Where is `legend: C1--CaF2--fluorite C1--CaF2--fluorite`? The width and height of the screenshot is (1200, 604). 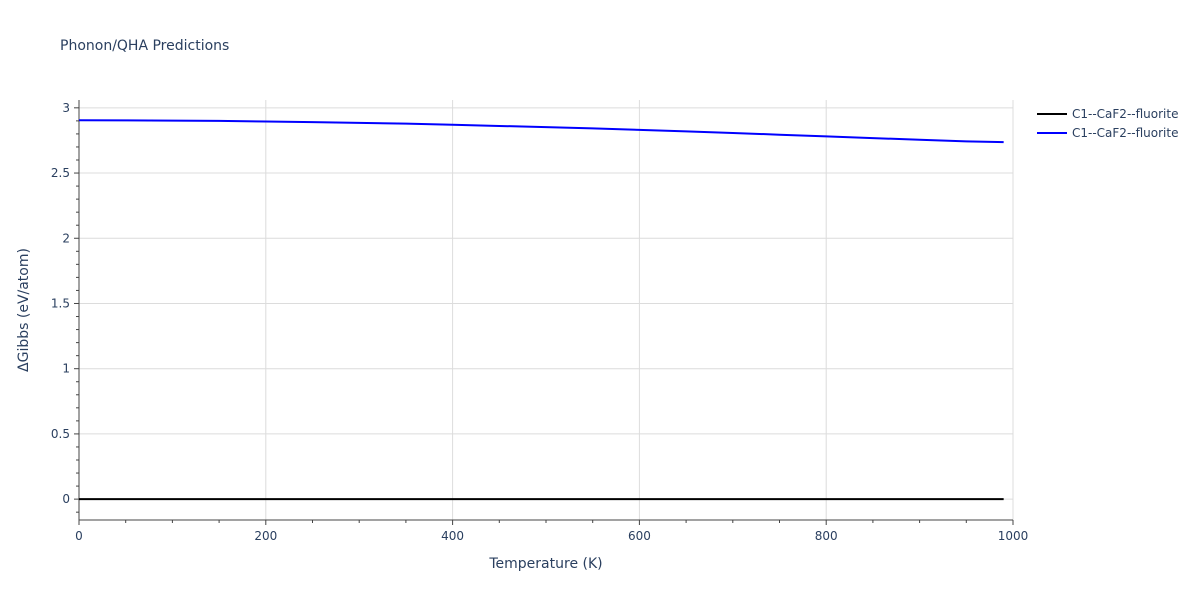
legend: C1--CaF2--fluorite C1--CaF2--fluorite is located at coordinates (1107, 123).